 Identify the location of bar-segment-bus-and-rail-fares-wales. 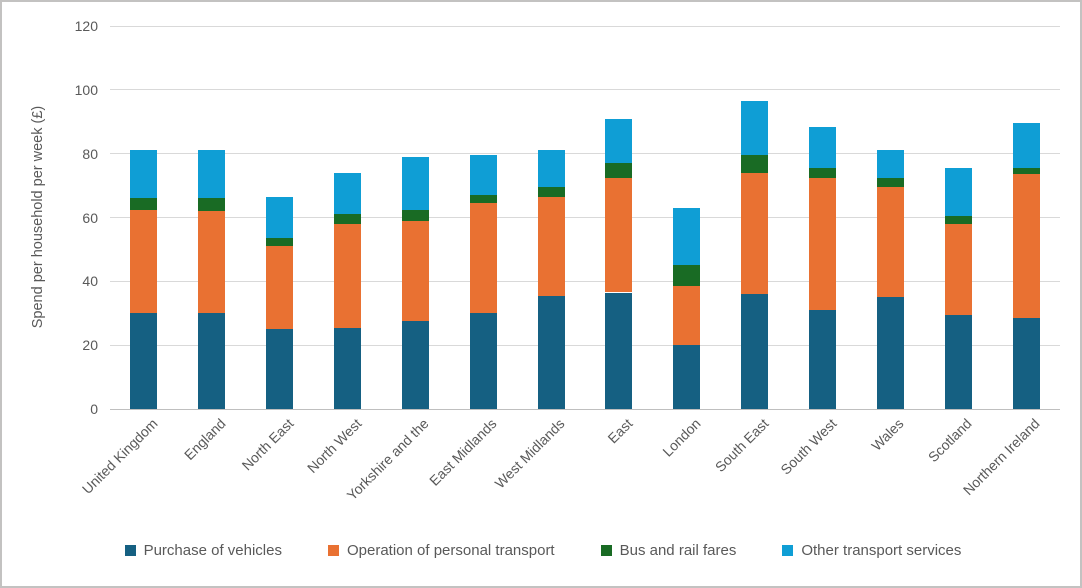
(890, 182).